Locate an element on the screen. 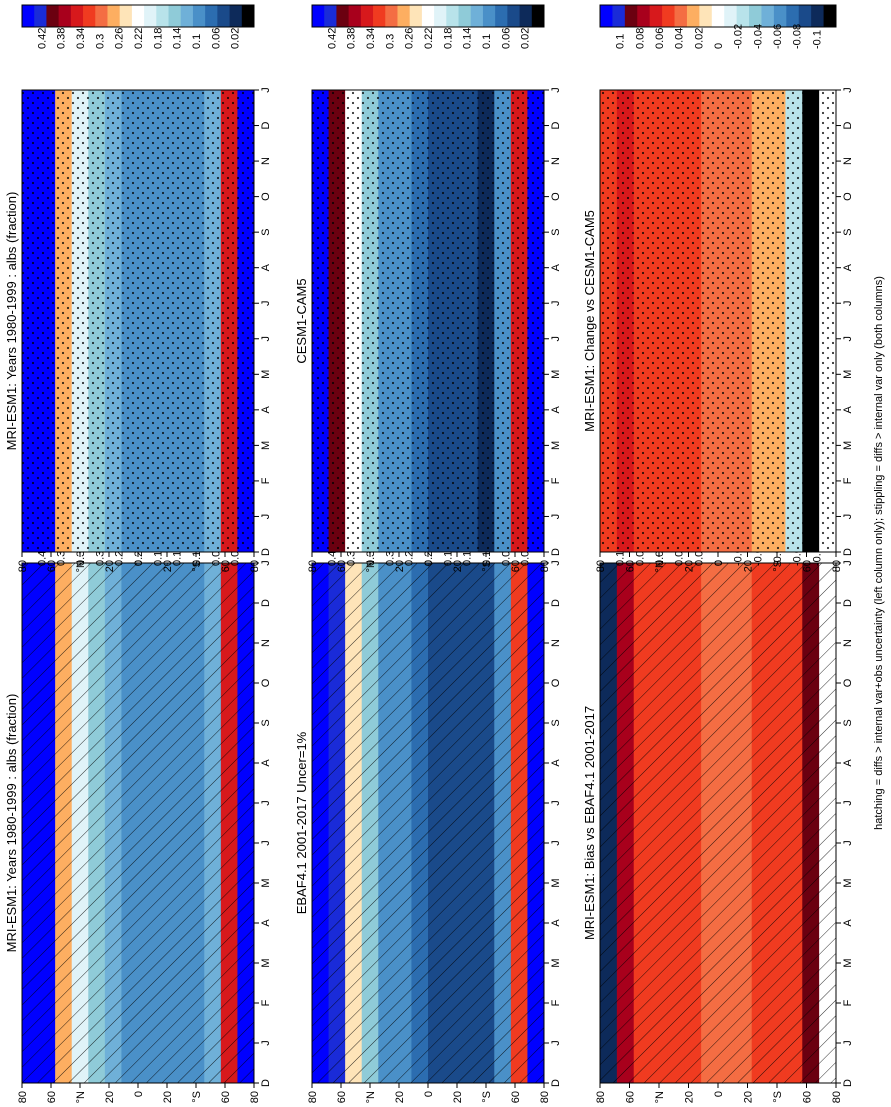 The height and width of the screenshot is (1107, 891). colorbar-label: -0.08 is located at coordinates (798, 36).